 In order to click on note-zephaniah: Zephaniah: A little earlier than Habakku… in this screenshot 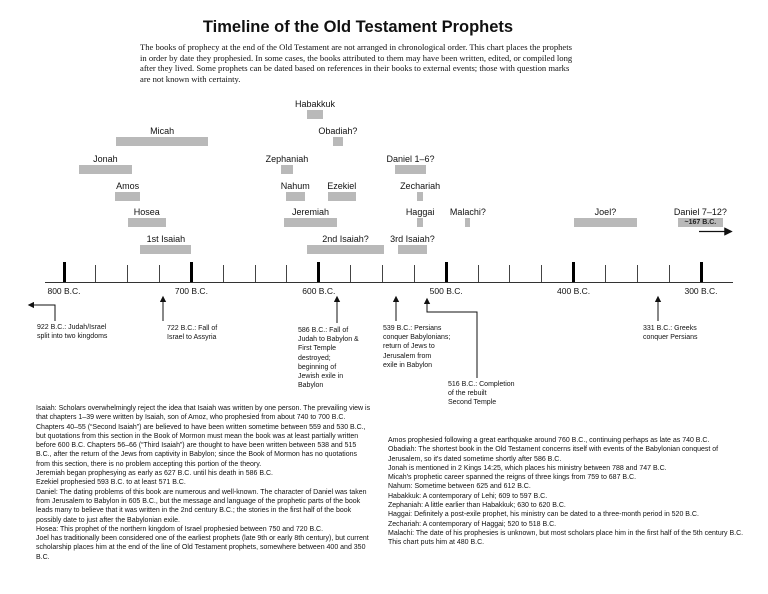, I will do `click(477, 506)`.